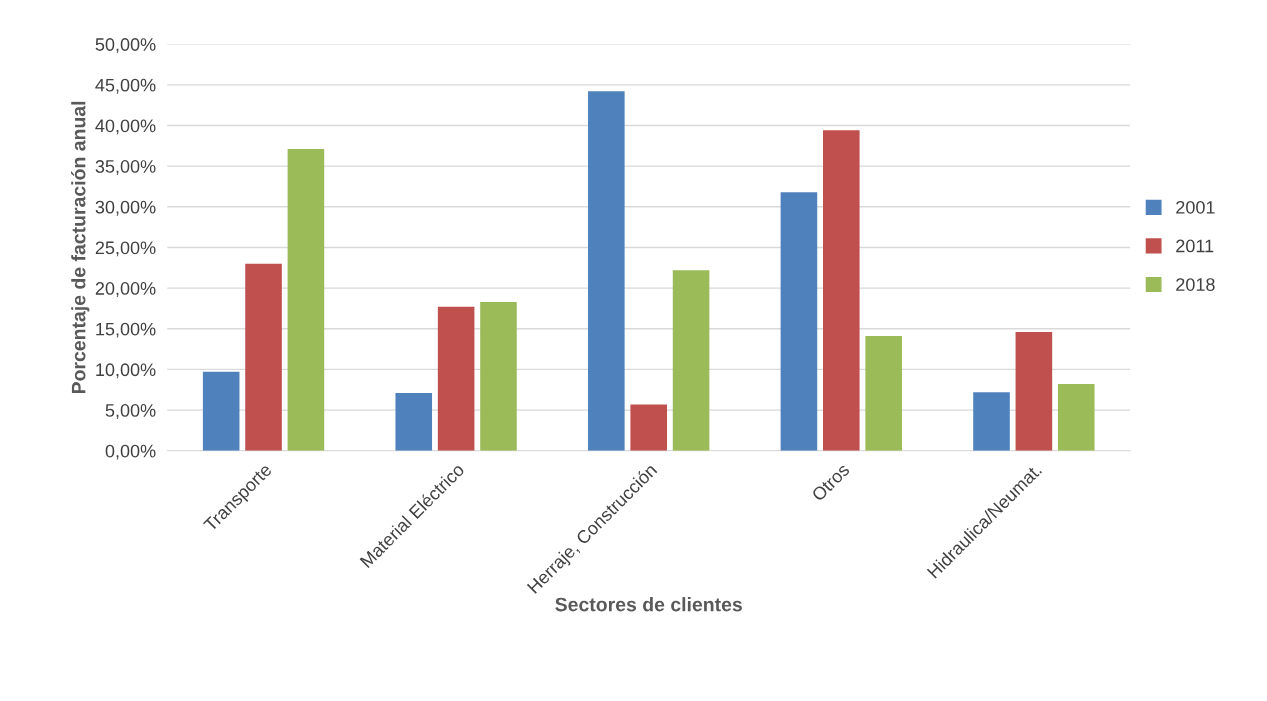 This screenshot has width=1267, height=701. What do you see at coordinates (126, 330) in the screenshot?
I see `y-tick-label: 15,00%` at bounding box center [126, 330].